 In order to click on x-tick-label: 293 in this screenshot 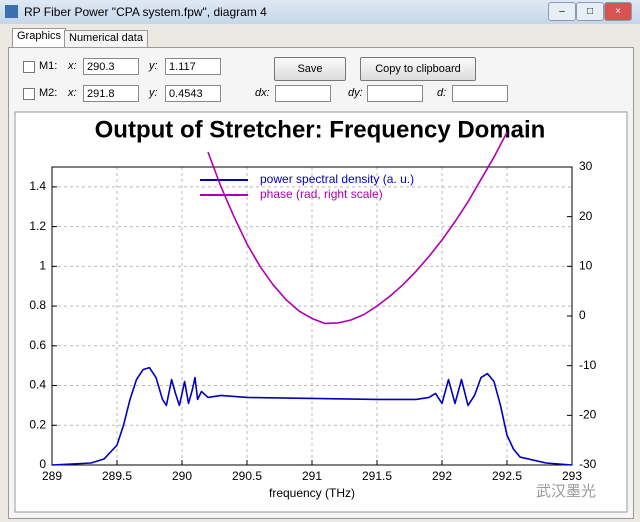, I will do `click(572, 476)`.